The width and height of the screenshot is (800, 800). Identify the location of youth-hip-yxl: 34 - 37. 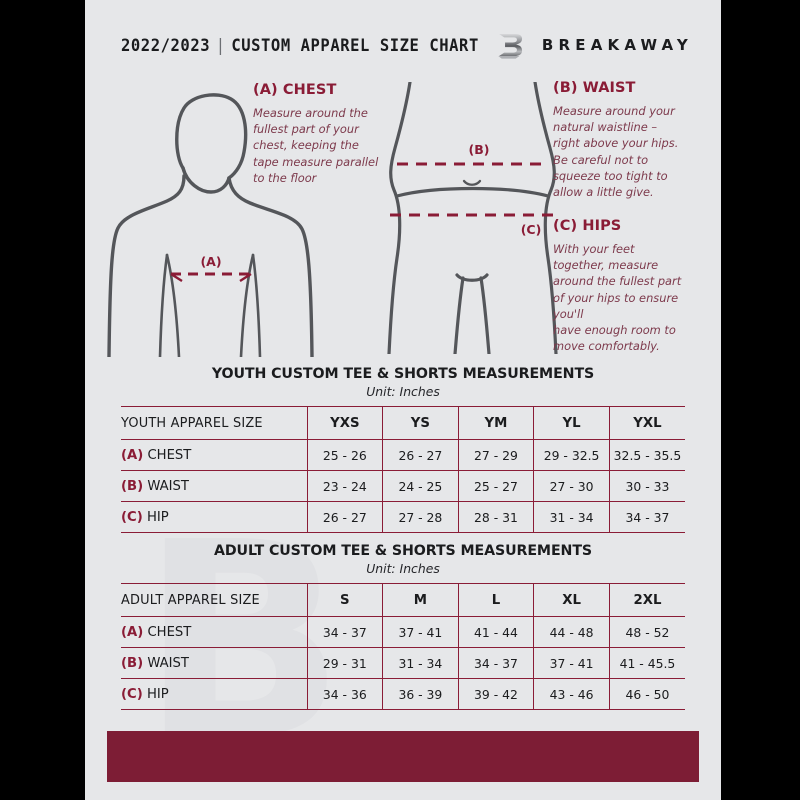
(646, 517).